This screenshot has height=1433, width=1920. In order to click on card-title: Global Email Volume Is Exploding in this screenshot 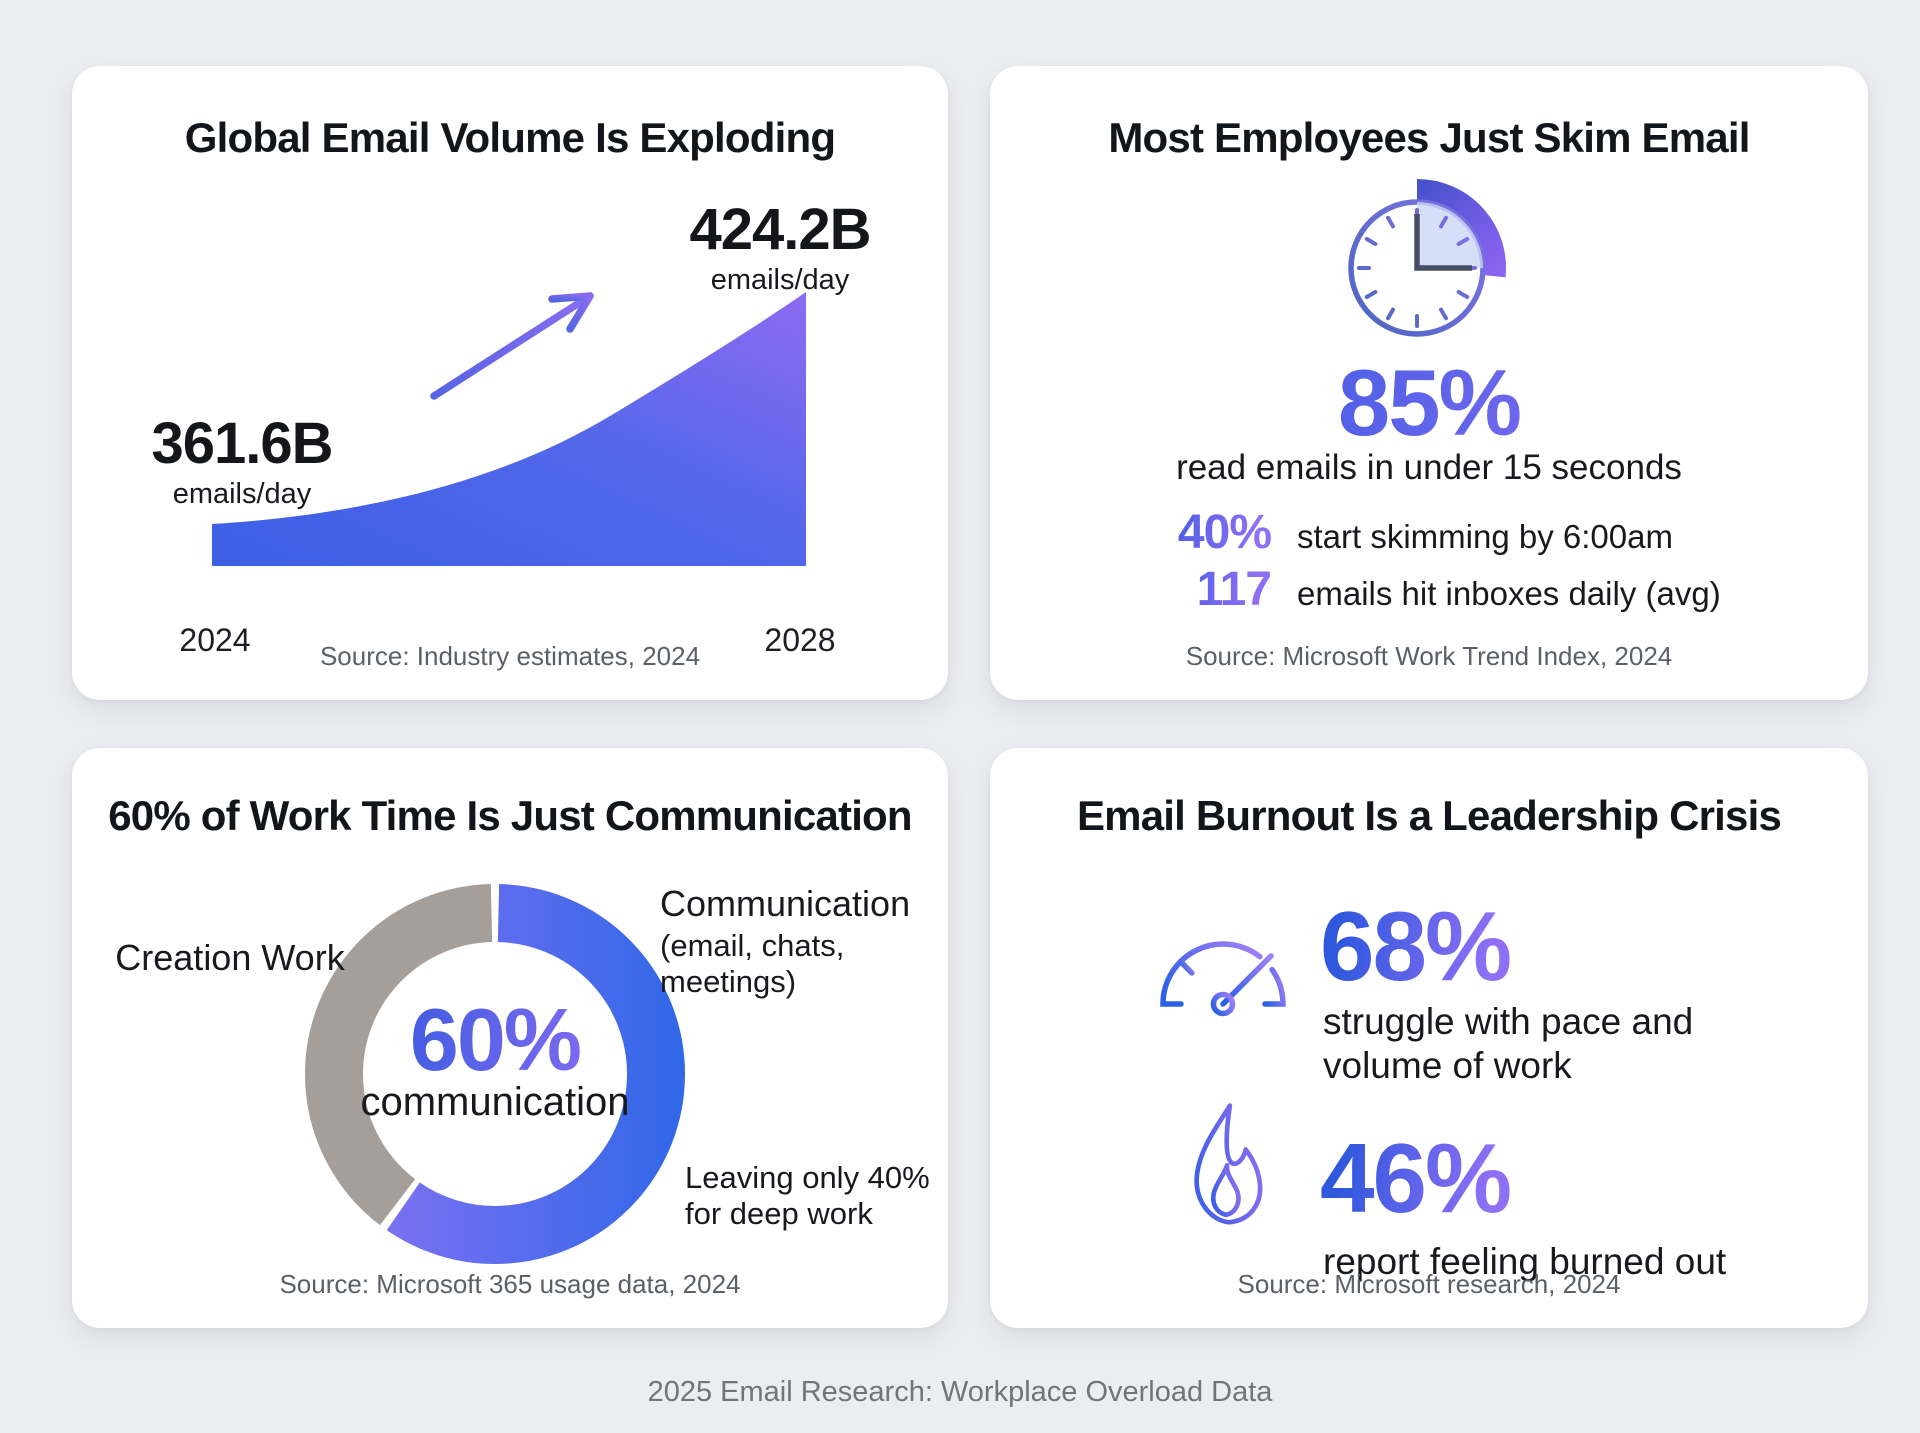, I will do `click(510, 137)`.